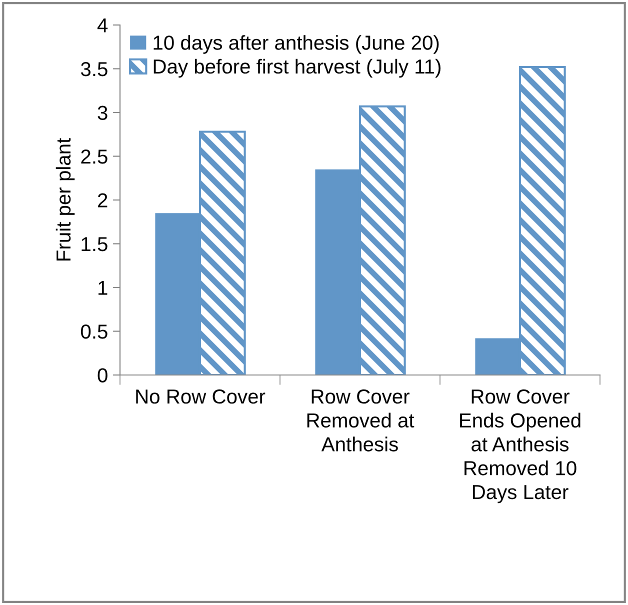 The image size is (628, 605). Describe the element at coordinates (65, 199) in the screenshot. I see `y-axis-title: Fruit per plant` at that location.